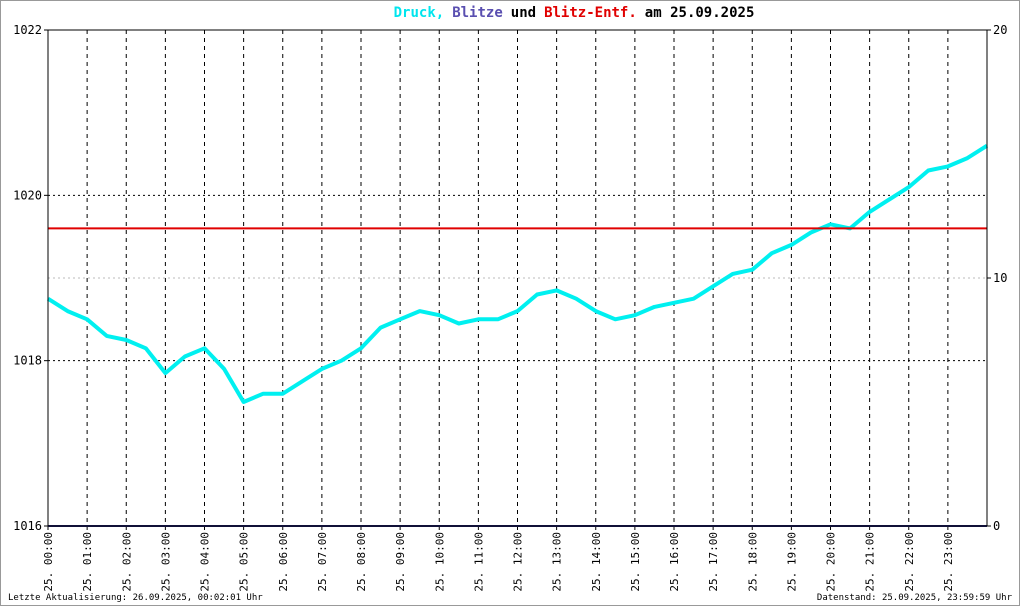 The height and width of the screenshot is (606, 1020). I want to click on y-tick-label: 1022, so click(27, 30).